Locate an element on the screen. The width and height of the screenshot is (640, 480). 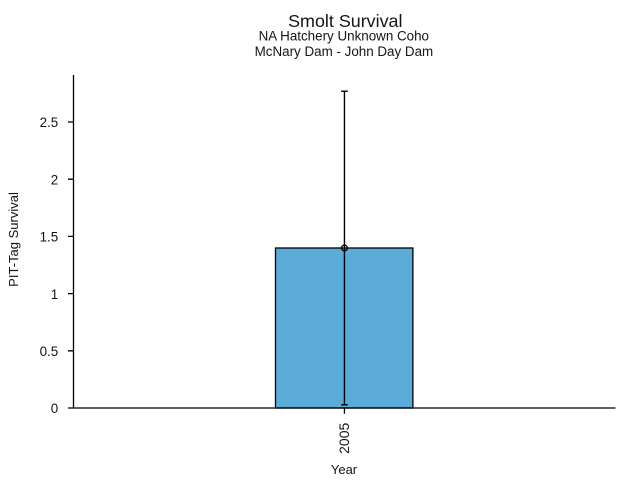
svg-text: McNary Dam - John Day Dam is located at coordinates (344, 51).